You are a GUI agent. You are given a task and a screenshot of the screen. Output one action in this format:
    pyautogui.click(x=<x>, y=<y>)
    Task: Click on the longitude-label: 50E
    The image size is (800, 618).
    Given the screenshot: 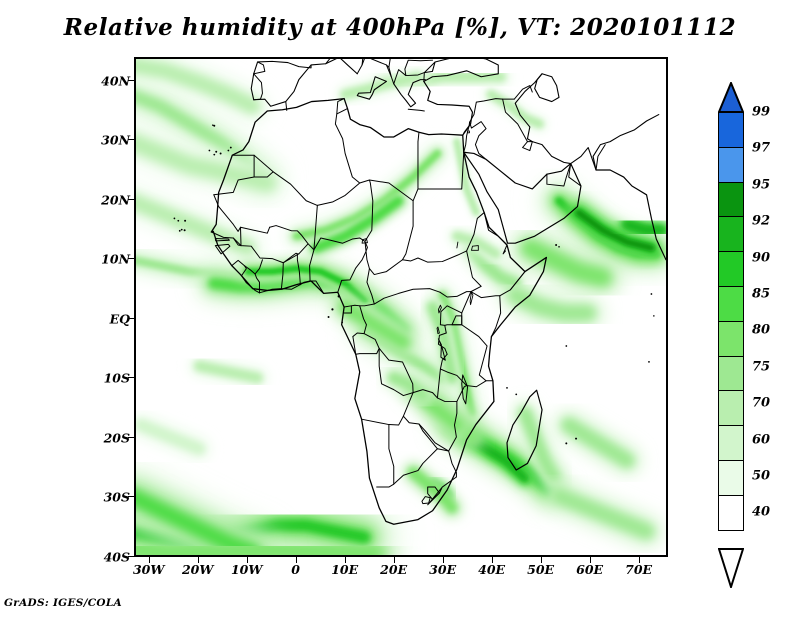 What is the action you would take?
    pyautogui.click(x=541, y=569)
    